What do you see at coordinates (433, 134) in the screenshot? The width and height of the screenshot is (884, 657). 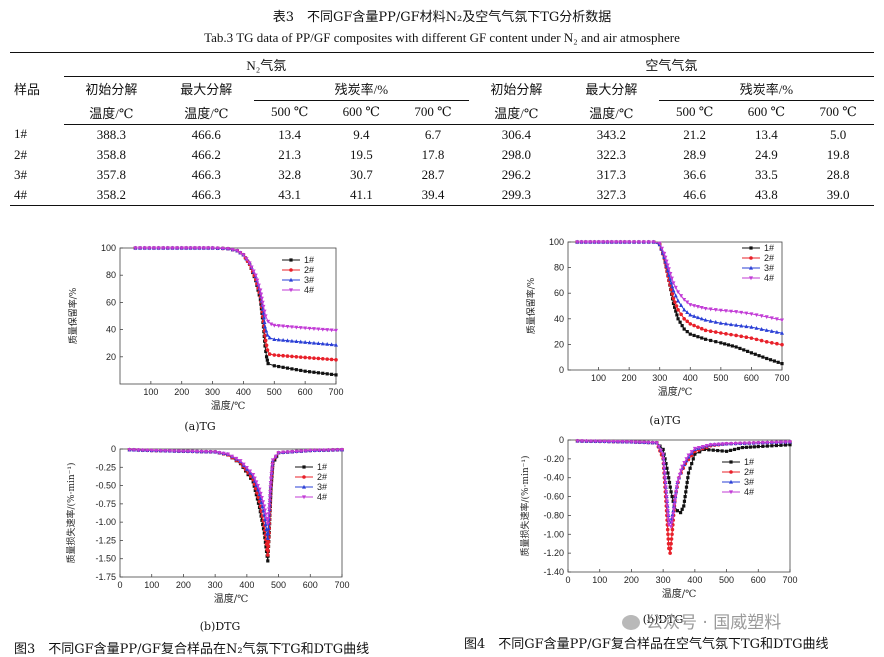 I see `cell-n2-700: 6.7` at bounding box center [433, 134].